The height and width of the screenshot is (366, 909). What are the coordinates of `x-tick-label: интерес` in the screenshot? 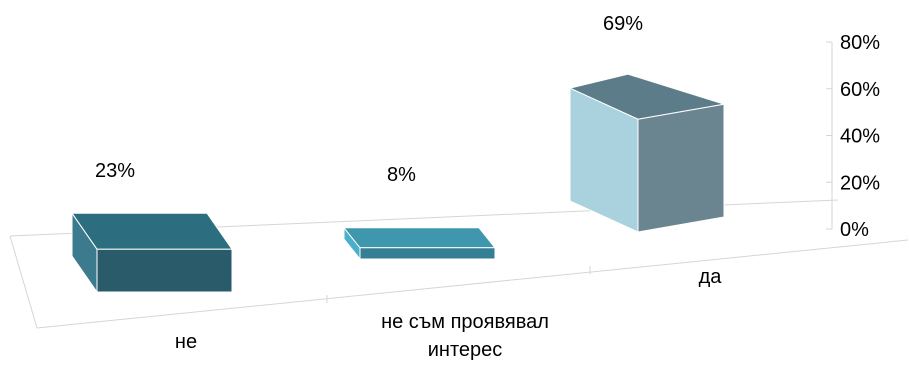 It's located at (465, 350).